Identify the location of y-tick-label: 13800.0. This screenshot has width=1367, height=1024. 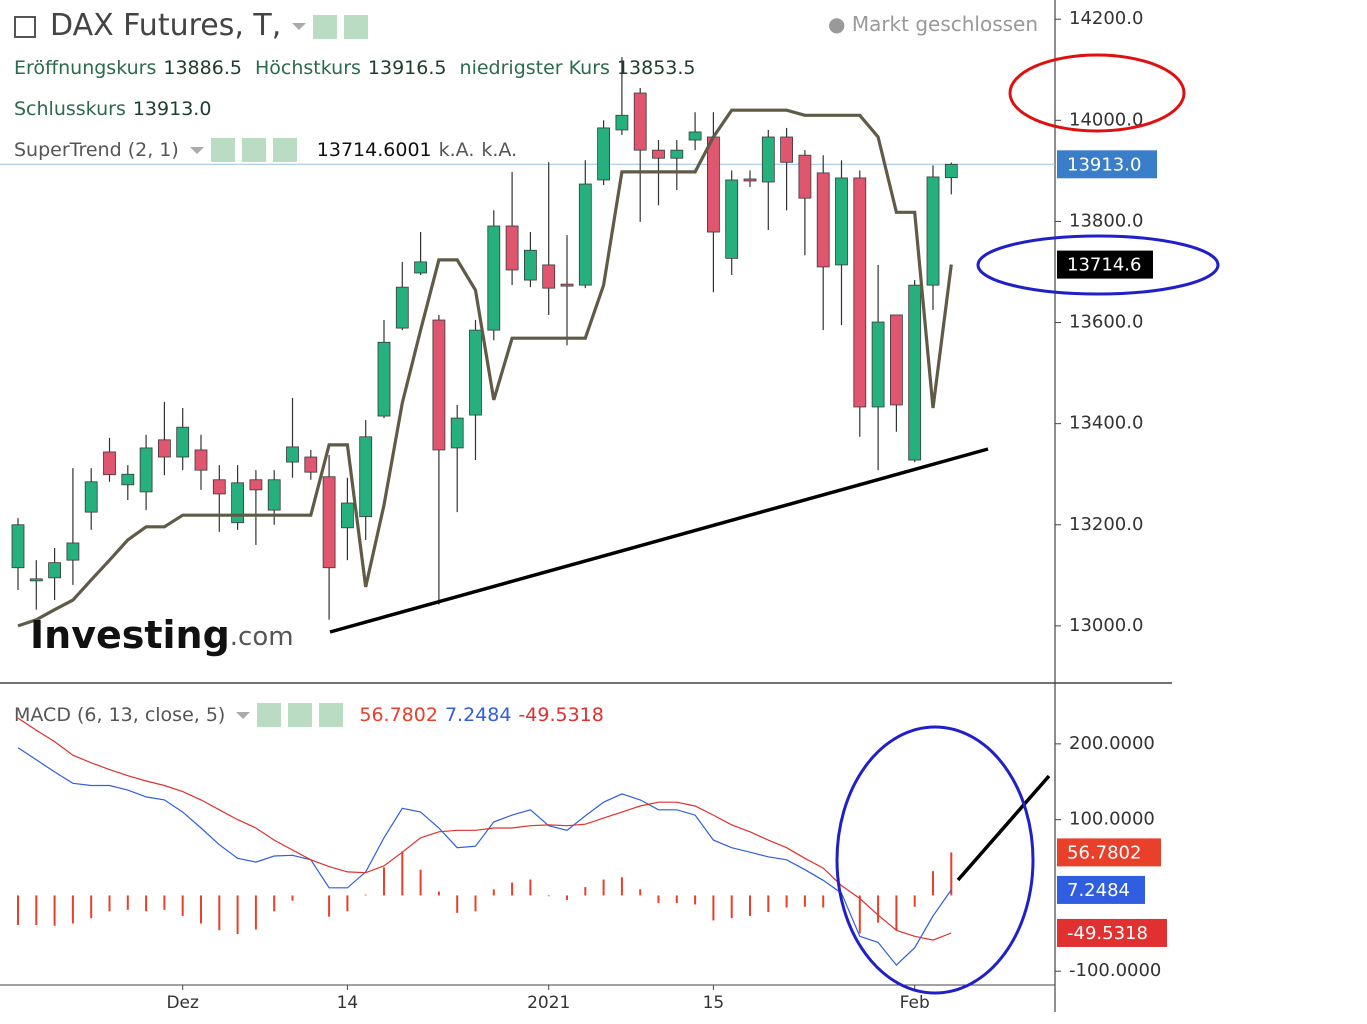
(1106, 220).